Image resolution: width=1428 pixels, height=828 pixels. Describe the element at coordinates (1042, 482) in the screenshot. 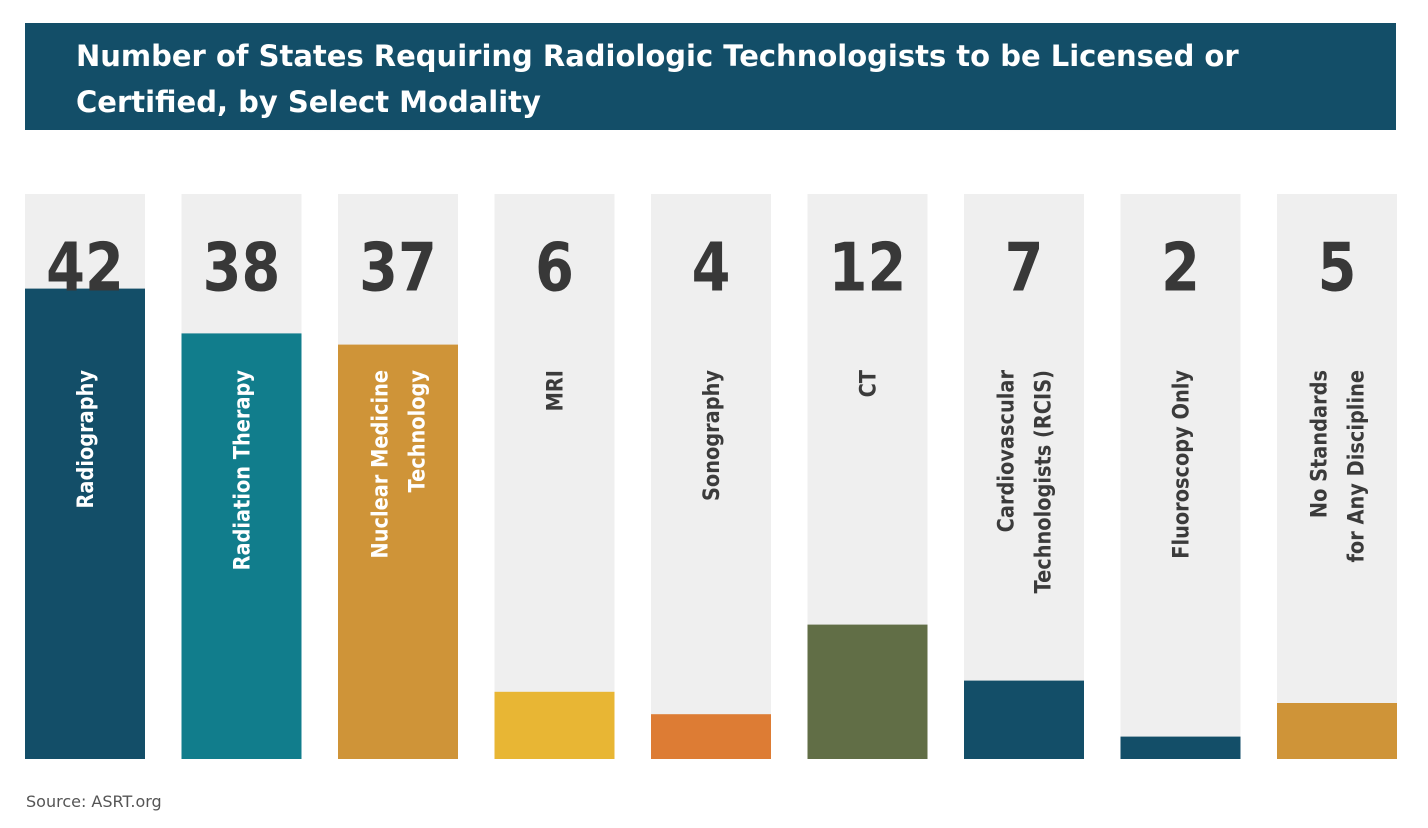

I see `category-label: Technologists (RCIS)` at that location.